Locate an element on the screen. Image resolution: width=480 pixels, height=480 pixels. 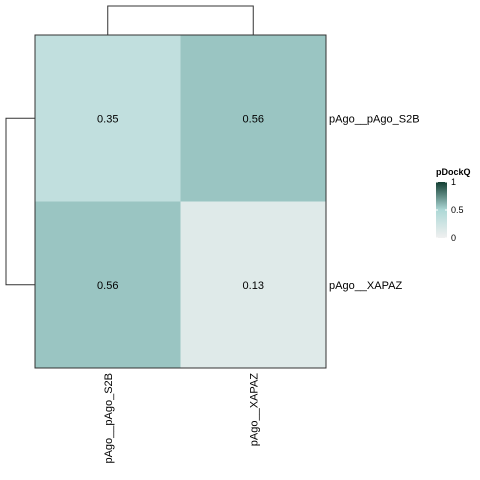
column-label: pAgo__pAgo_S2B is located at coordinates (109, 418).